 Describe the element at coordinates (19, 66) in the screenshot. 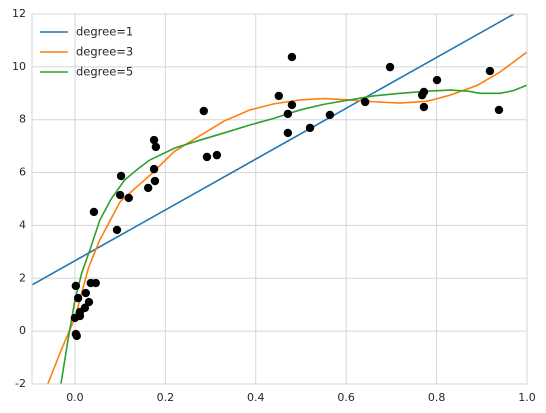

I see `y-tick-label: 10` at that location.